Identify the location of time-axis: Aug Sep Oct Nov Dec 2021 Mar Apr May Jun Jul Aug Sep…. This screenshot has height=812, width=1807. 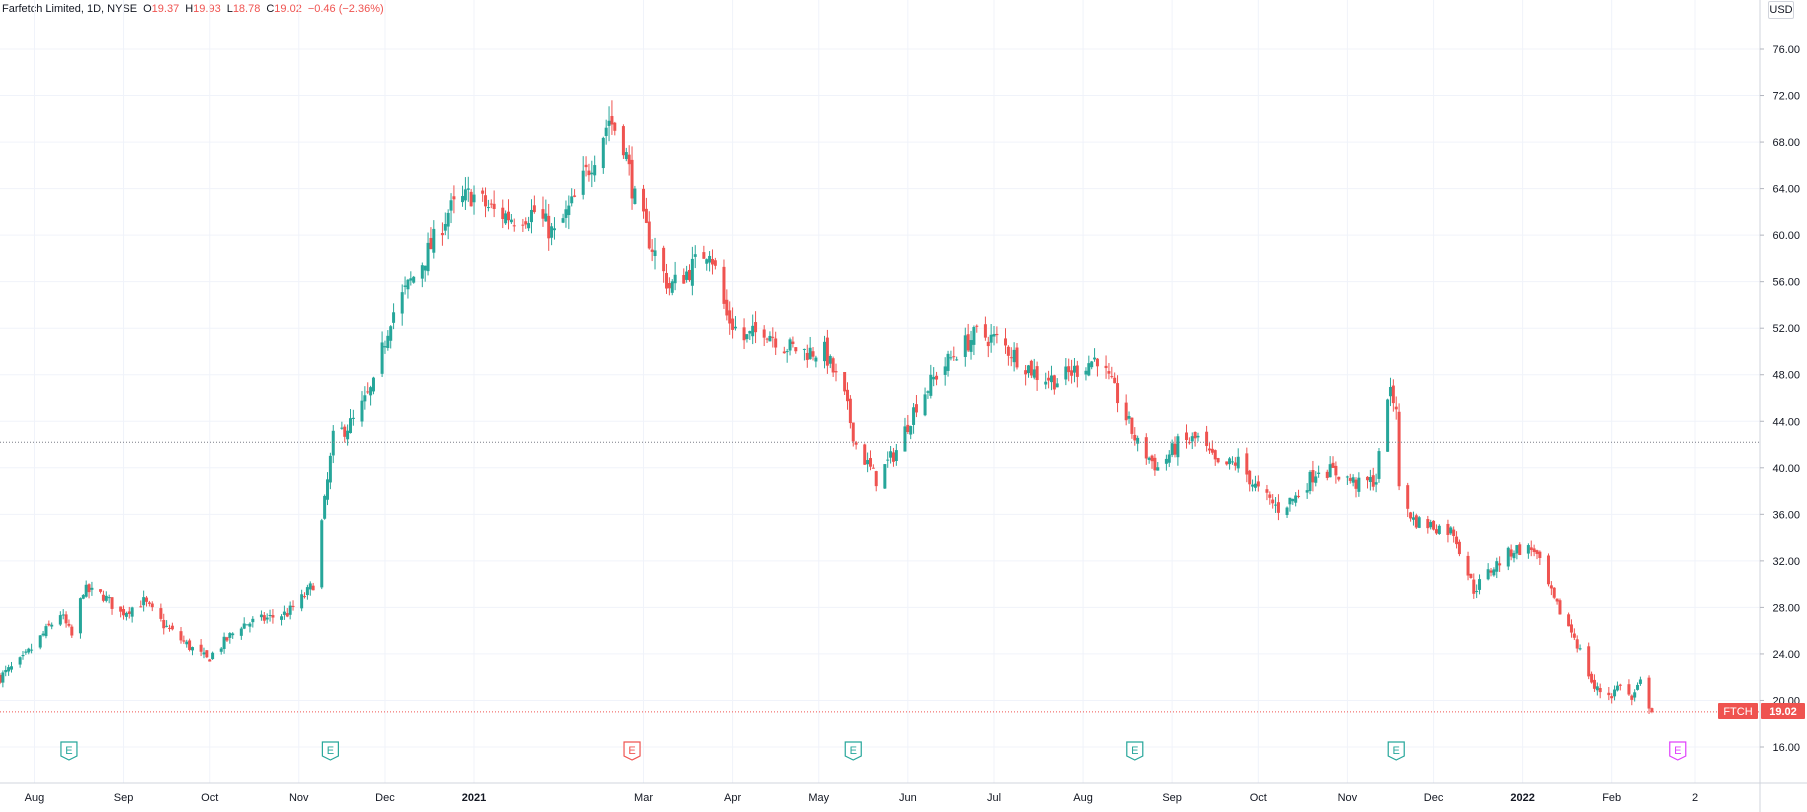
(861, 798).